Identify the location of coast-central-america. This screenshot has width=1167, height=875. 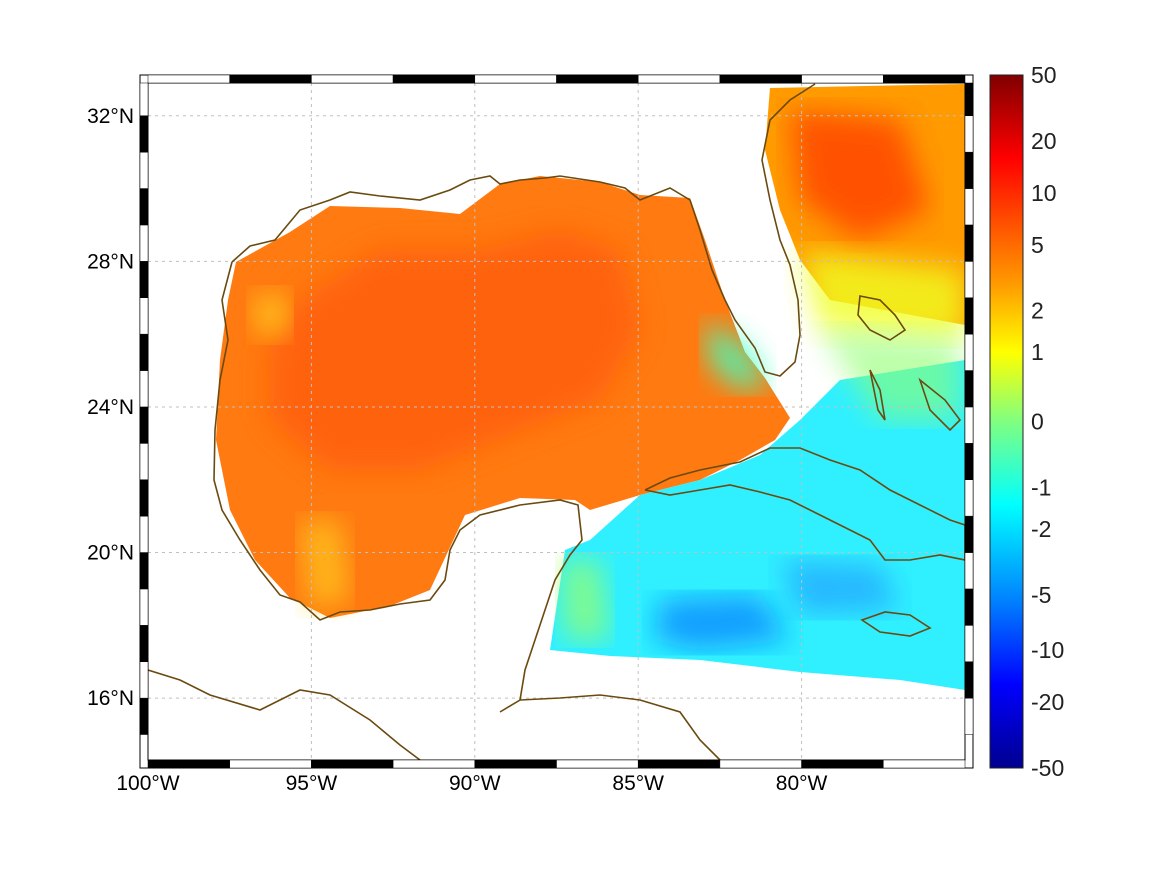
(284, 714).